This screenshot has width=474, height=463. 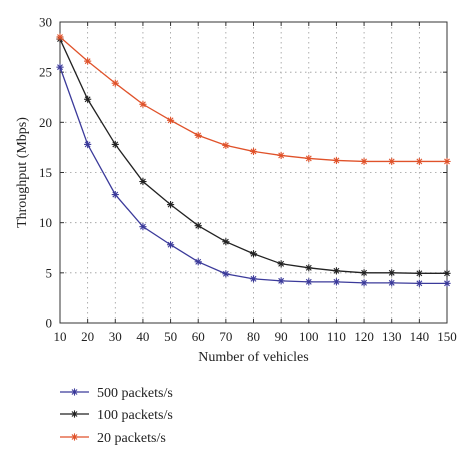 I want to click on x-tick-label: 120, so click(x=364, y=336).